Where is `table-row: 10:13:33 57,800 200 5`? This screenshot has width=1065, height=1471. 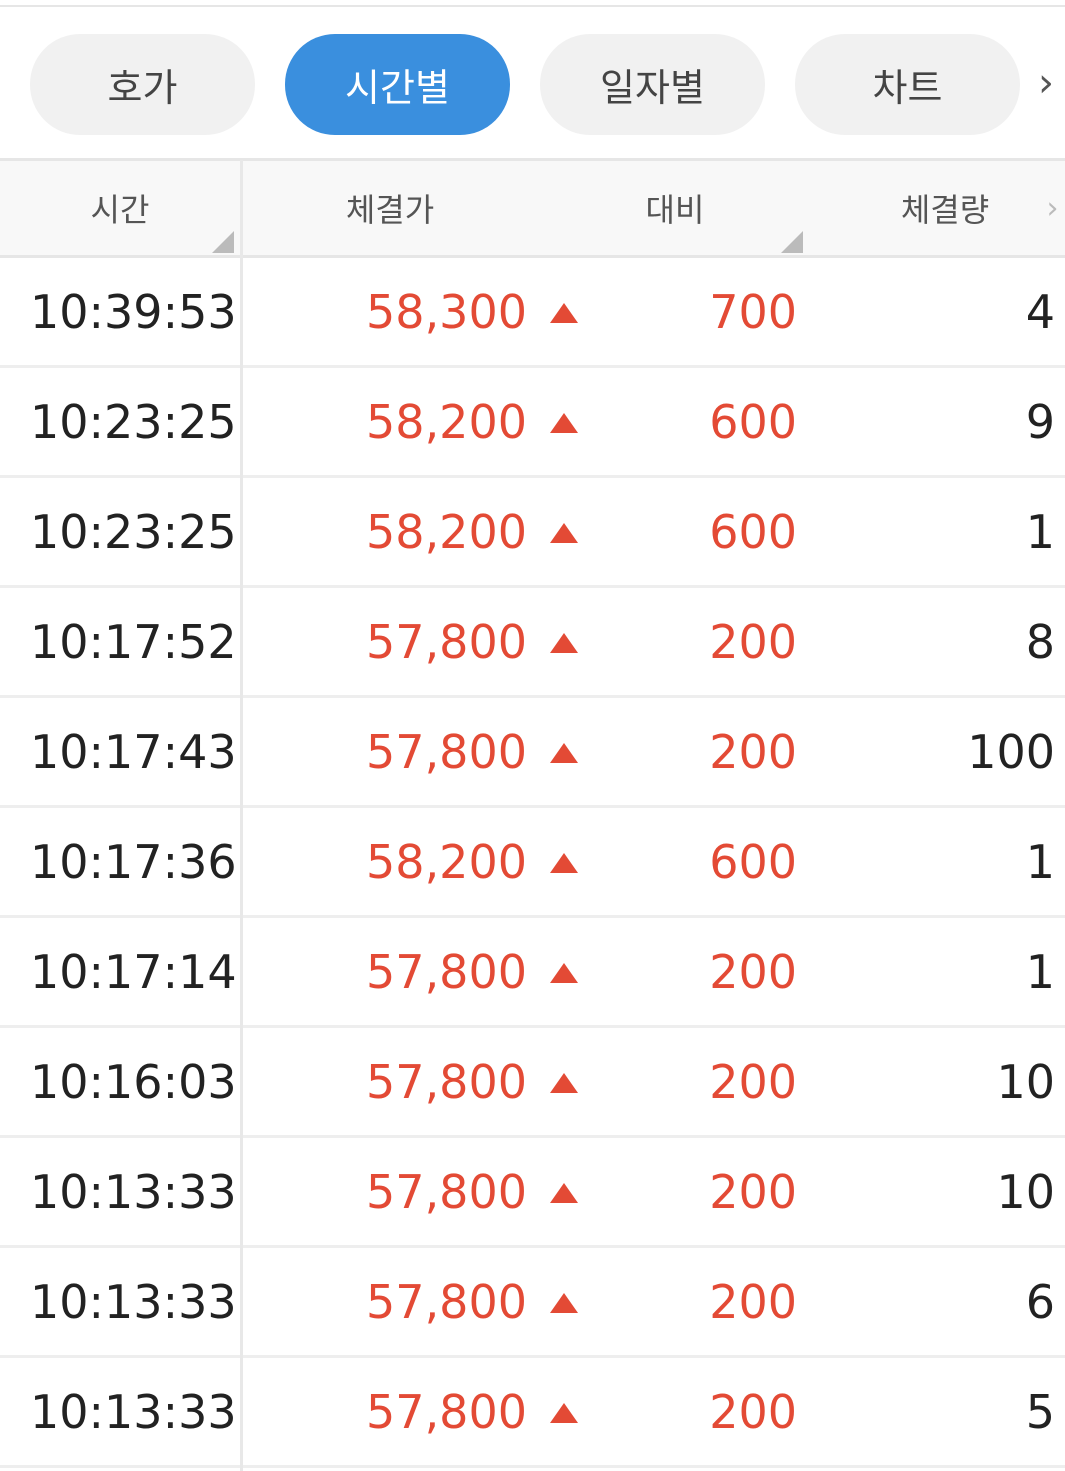 table-row: 10:13:33 57,800 200 5 is located at coordinates (532, 1413).